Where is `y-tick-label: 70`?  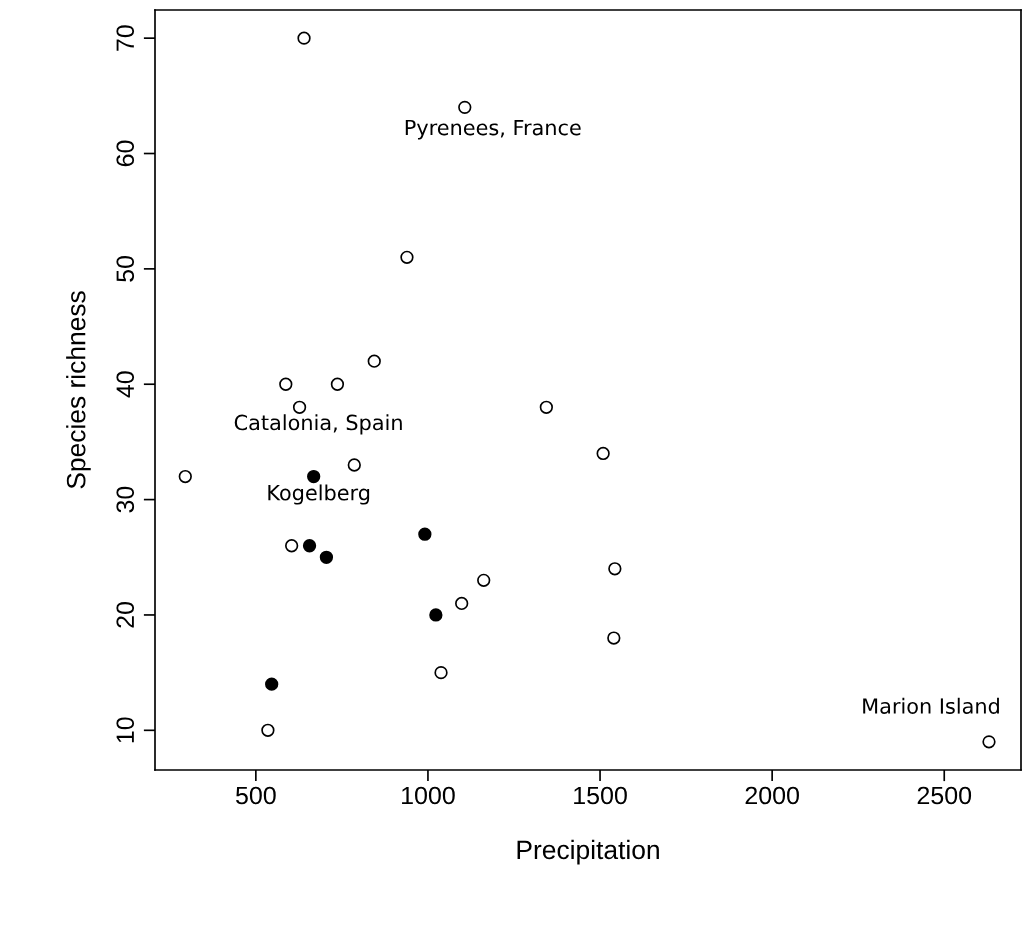 y-tick-label: 70 is located at coordinates (125, 38).